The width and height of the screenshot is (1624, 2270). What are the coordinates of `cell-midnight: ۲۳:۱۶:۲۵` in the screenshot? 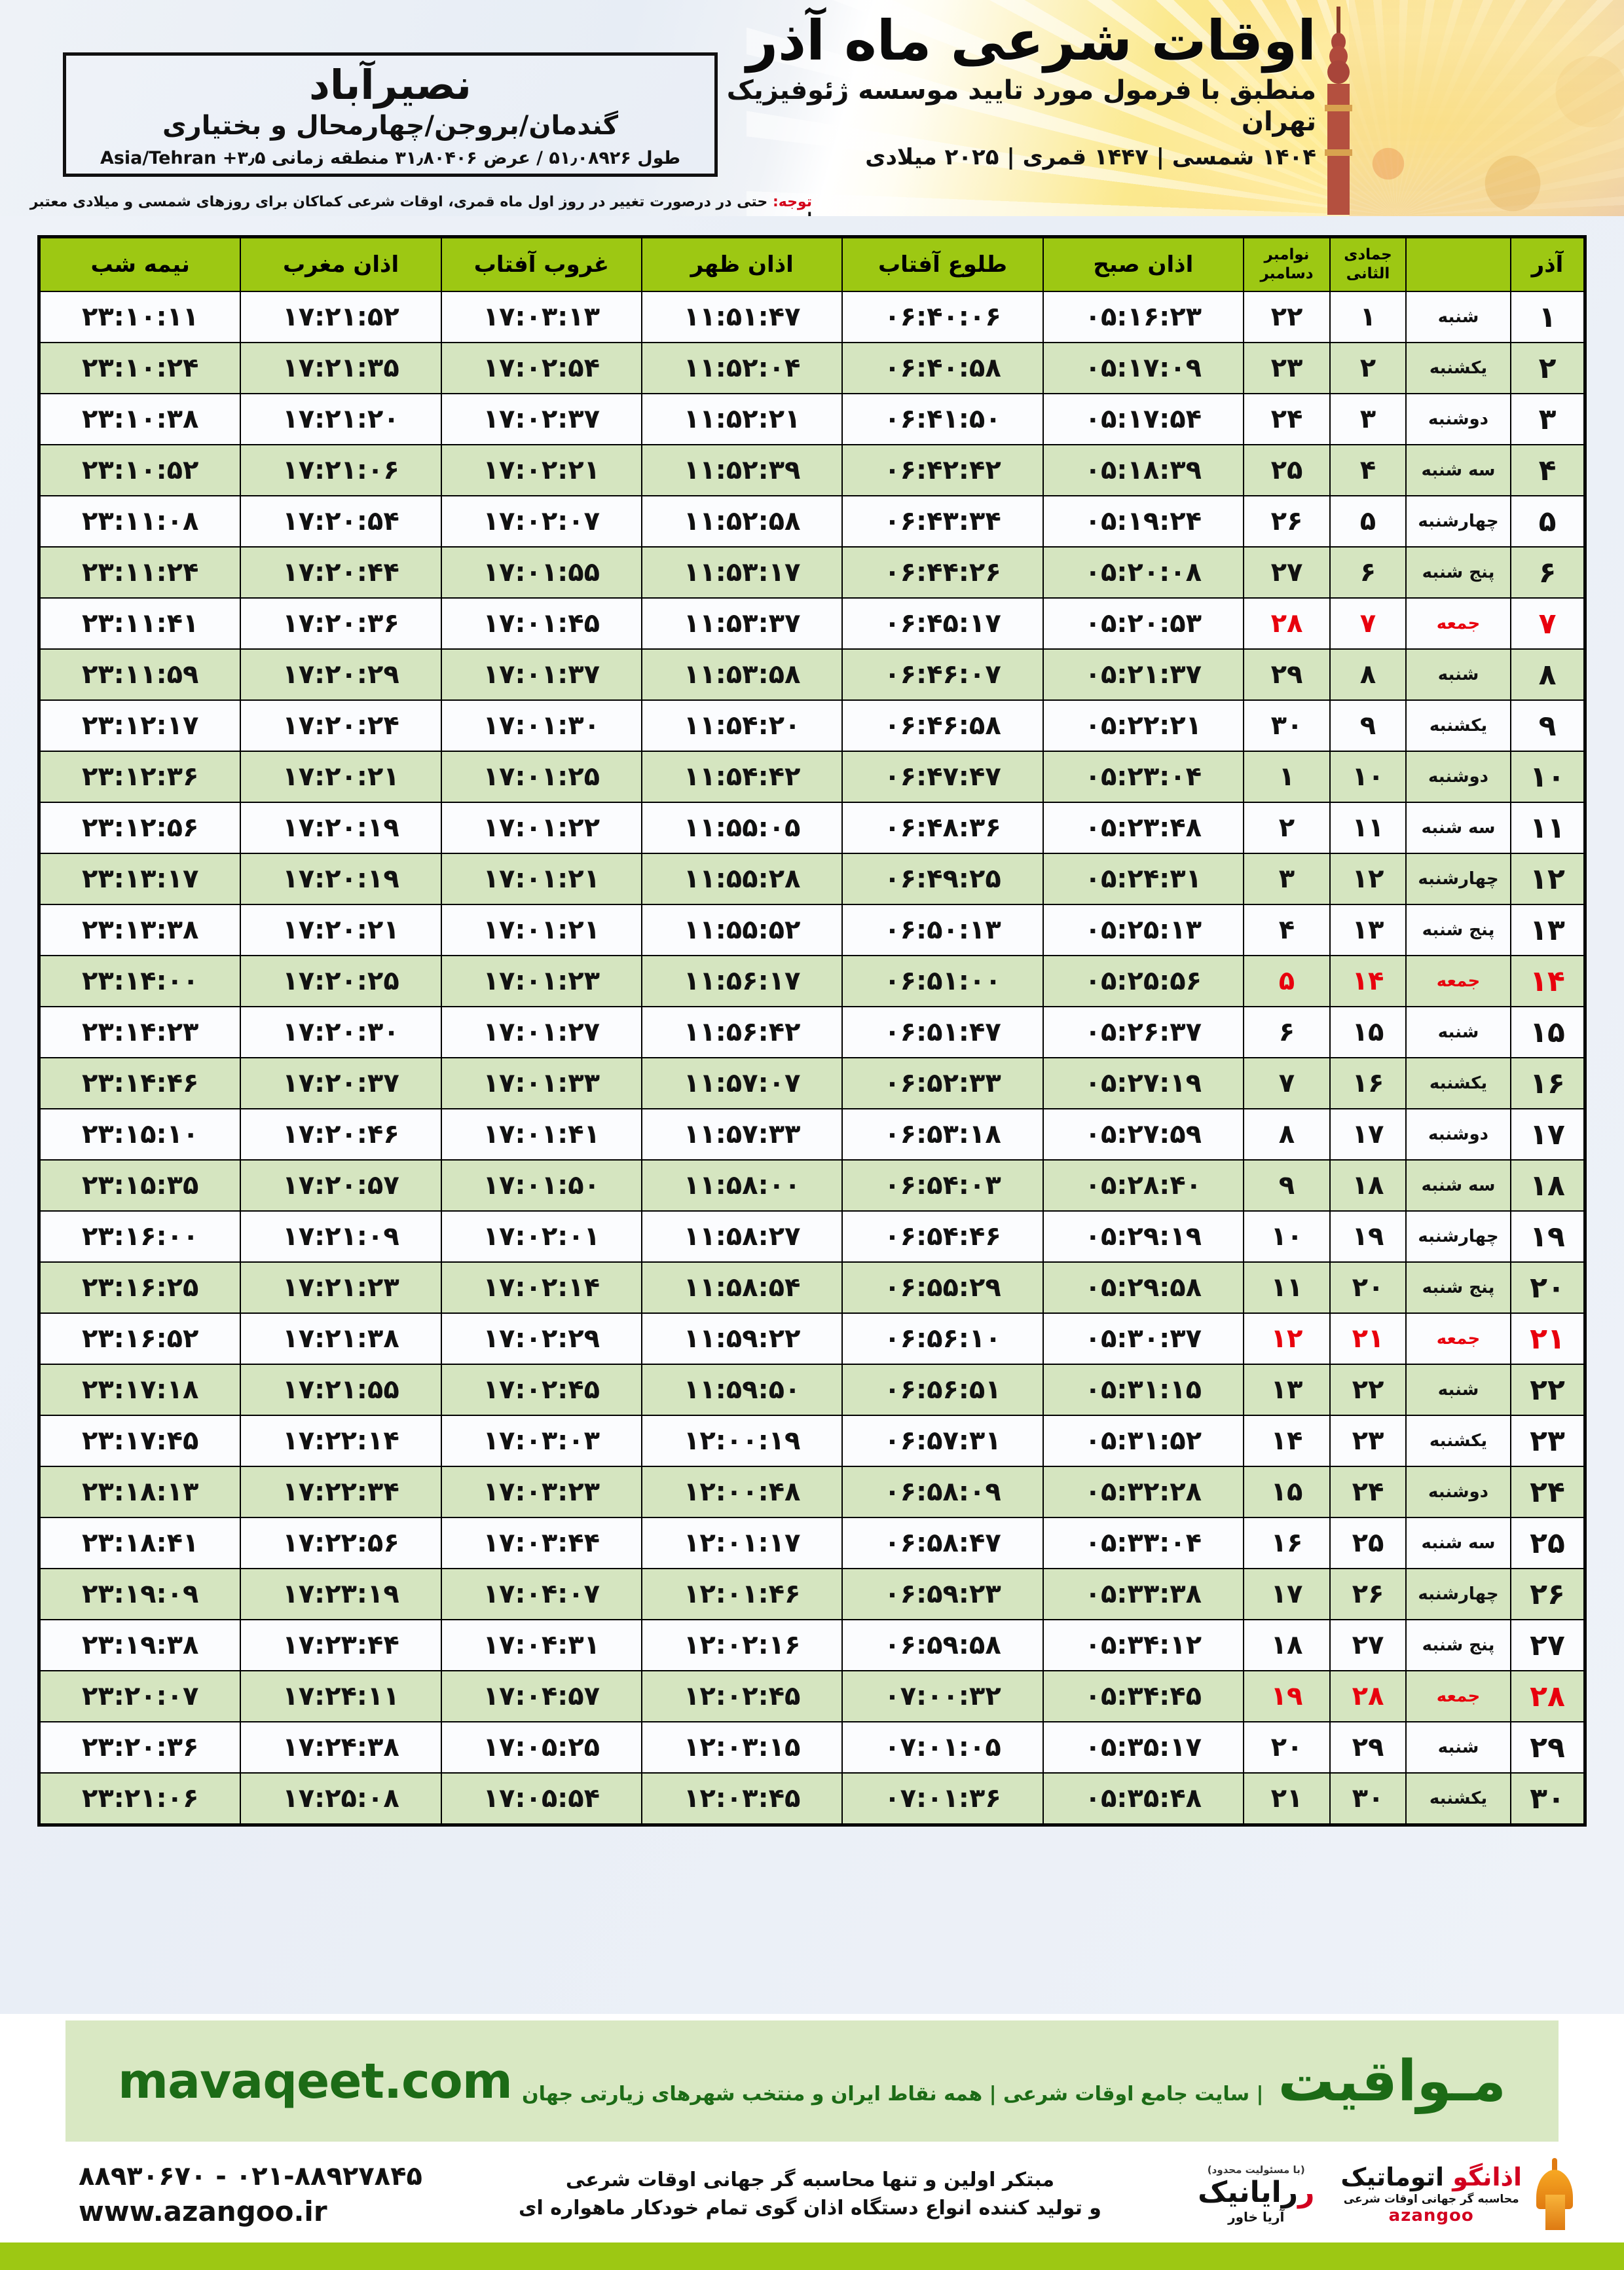 It's located at (140, 1287).